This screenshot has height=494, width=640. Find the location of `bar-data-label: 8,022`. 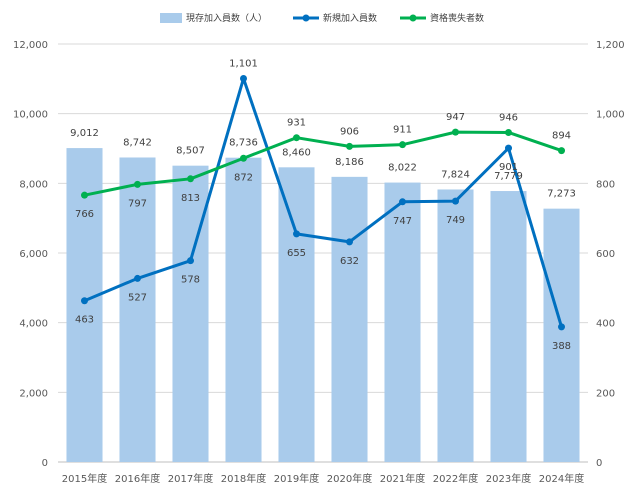

bar-data-label: 8,022 is located at coordinates (402, 168).